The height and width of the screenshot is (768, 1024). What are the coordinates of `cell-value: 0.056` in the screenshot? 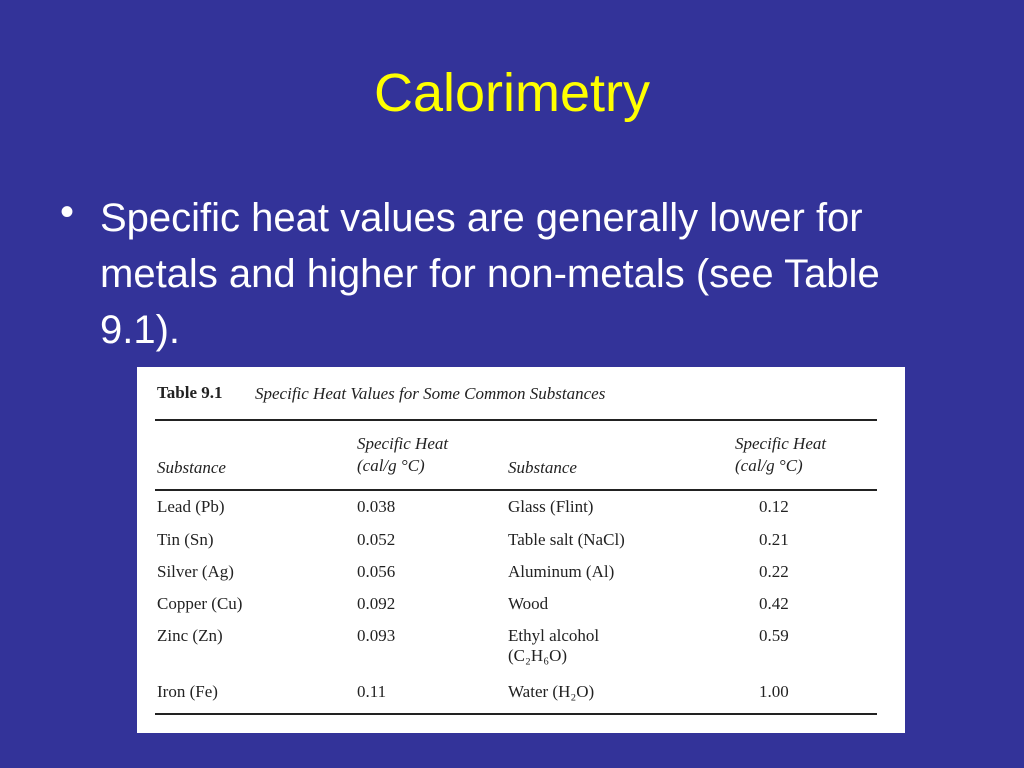 It's located at (376, 571).